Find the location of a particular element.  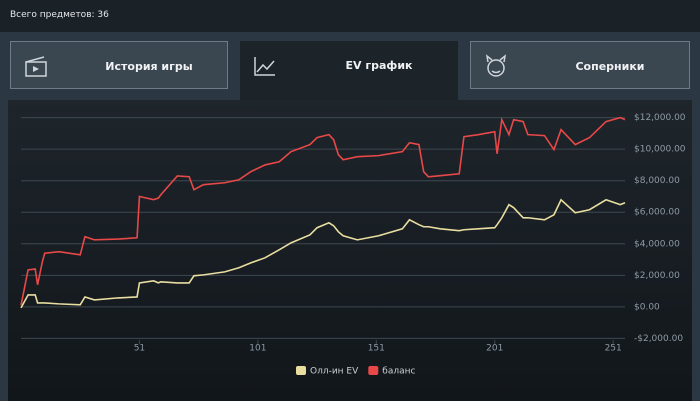

tab-label: Соперники is located at coordinates (610, 66).